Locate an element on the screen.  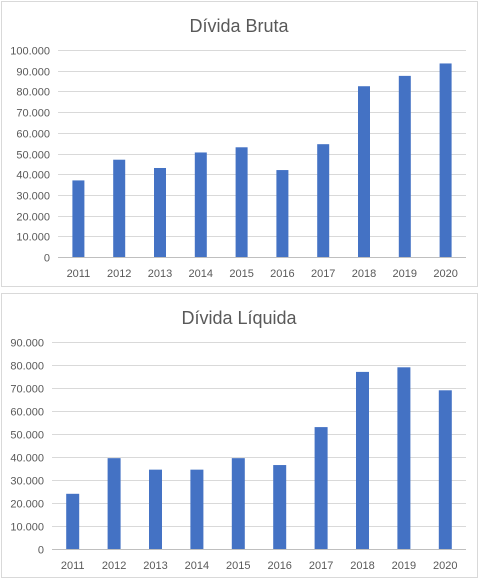
chart-title: Dívida Líquida is located at coordinates (239, 318).